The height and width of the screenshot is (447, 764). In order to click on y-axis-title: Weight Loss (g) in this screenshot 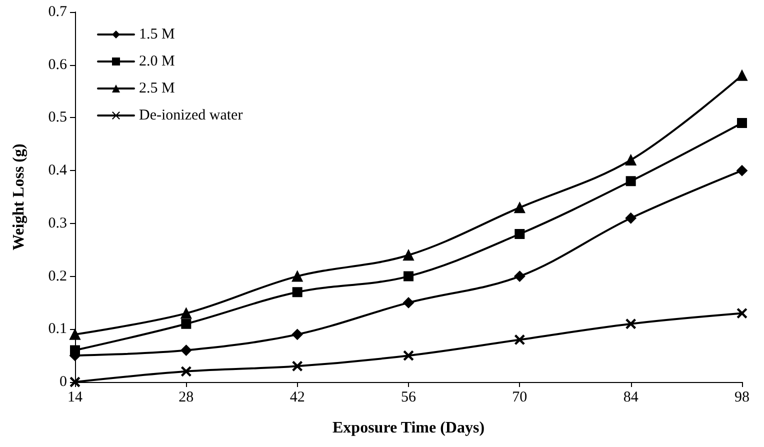, I will do `click(19, 197)`.